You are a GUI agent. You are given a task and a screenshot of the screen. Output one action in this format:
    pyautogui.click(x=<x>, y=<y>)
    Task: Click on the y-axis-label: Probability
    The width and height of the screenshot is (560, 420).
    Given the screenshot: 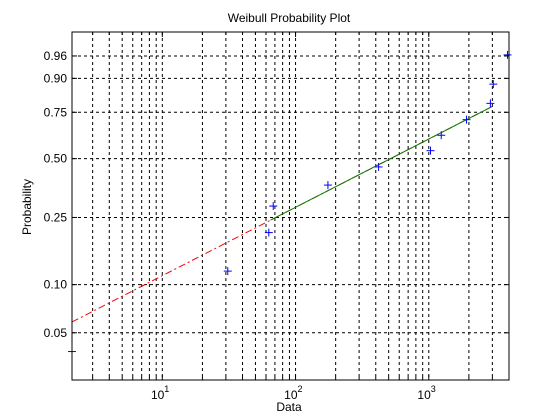 What is the action you would take?
    pyautogui.click(x=27, y=207)
    